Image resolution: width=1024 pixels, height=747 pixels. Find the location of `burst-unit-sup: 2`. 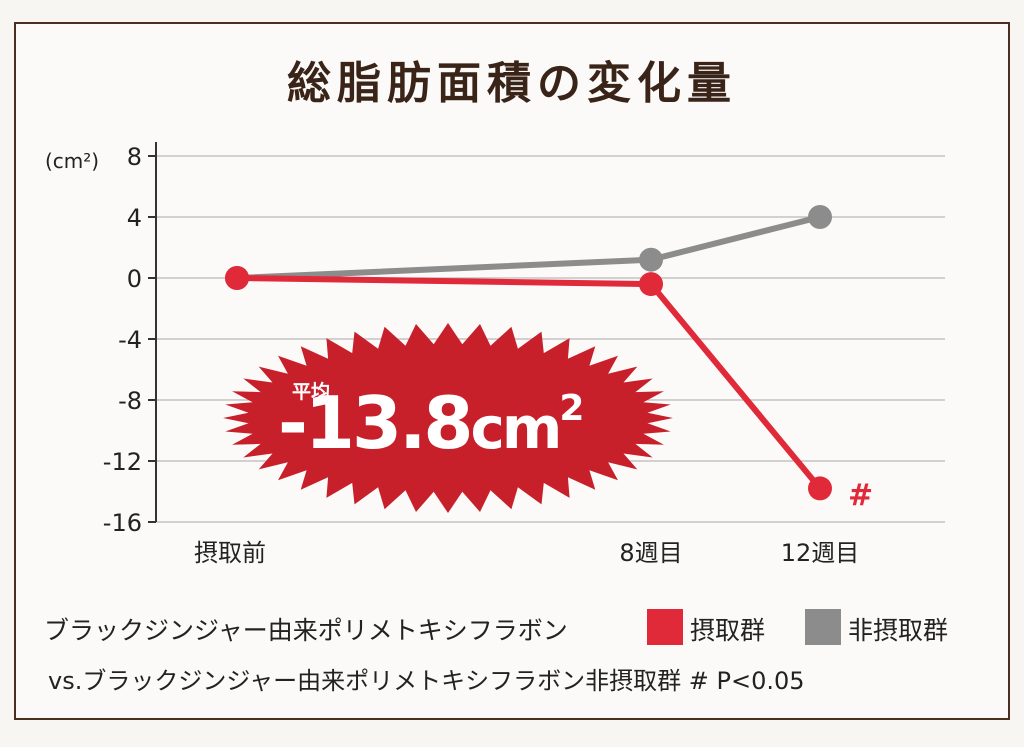

burst-unit-sup: 2 is located at coordinates (570, 408).